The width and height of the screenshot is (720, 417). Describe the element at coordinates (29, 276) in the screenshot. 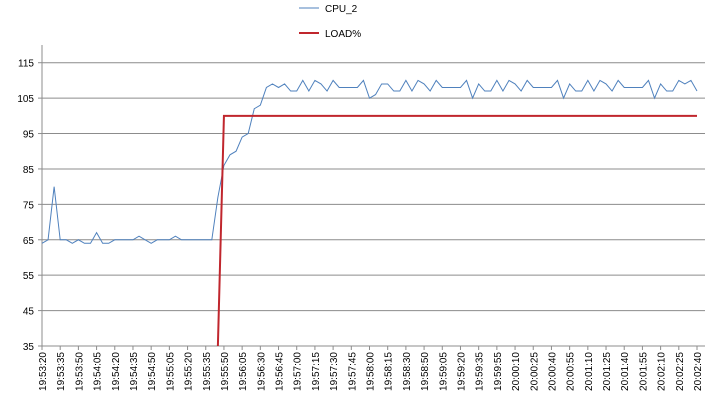

I see `y-tick-label: 55` at that location.